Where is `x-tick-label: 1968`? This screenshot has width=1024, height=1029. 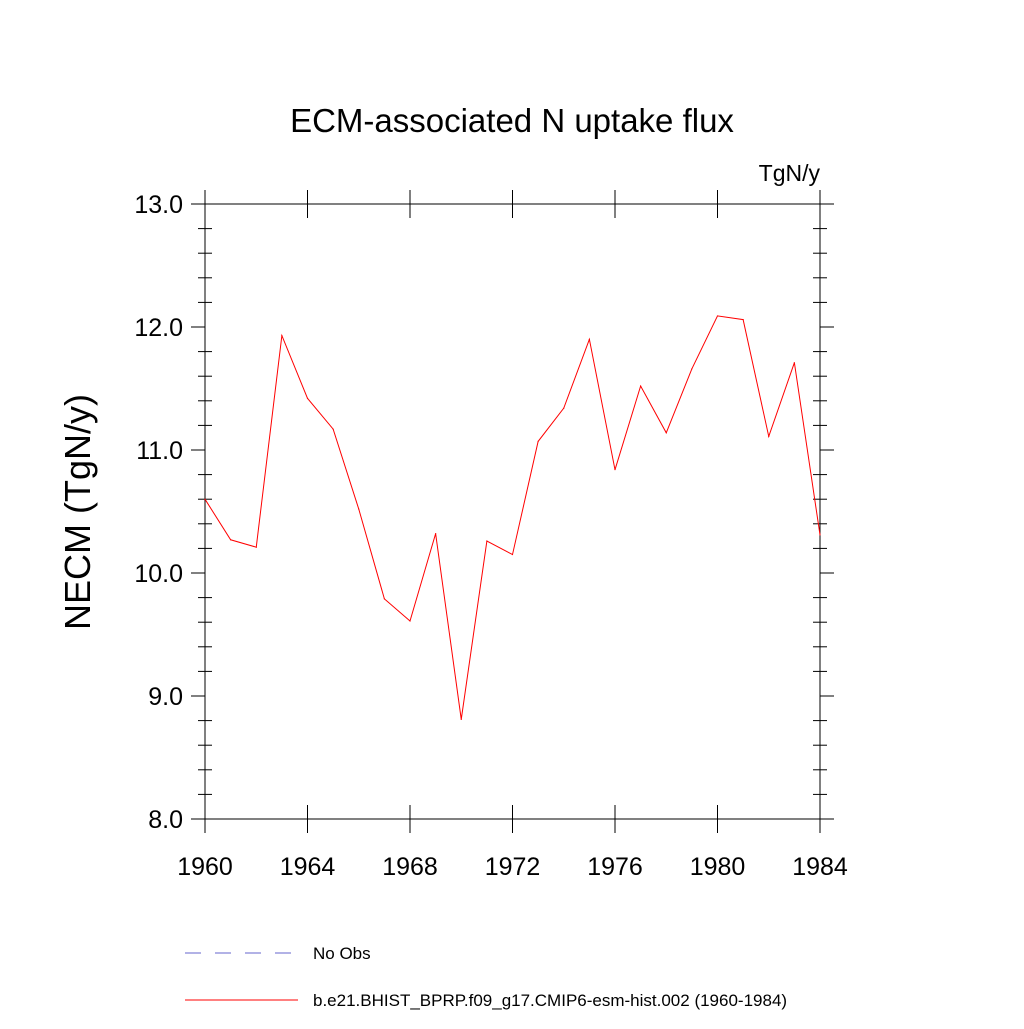 x-tick-label: 1968 is located at coordinates (410, 867).